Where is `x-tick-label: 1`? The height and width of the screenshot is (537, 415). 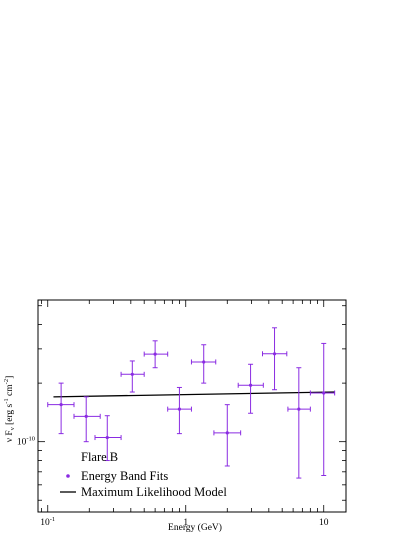 x-tick-label: 1 is located at coordinates (185, 523).